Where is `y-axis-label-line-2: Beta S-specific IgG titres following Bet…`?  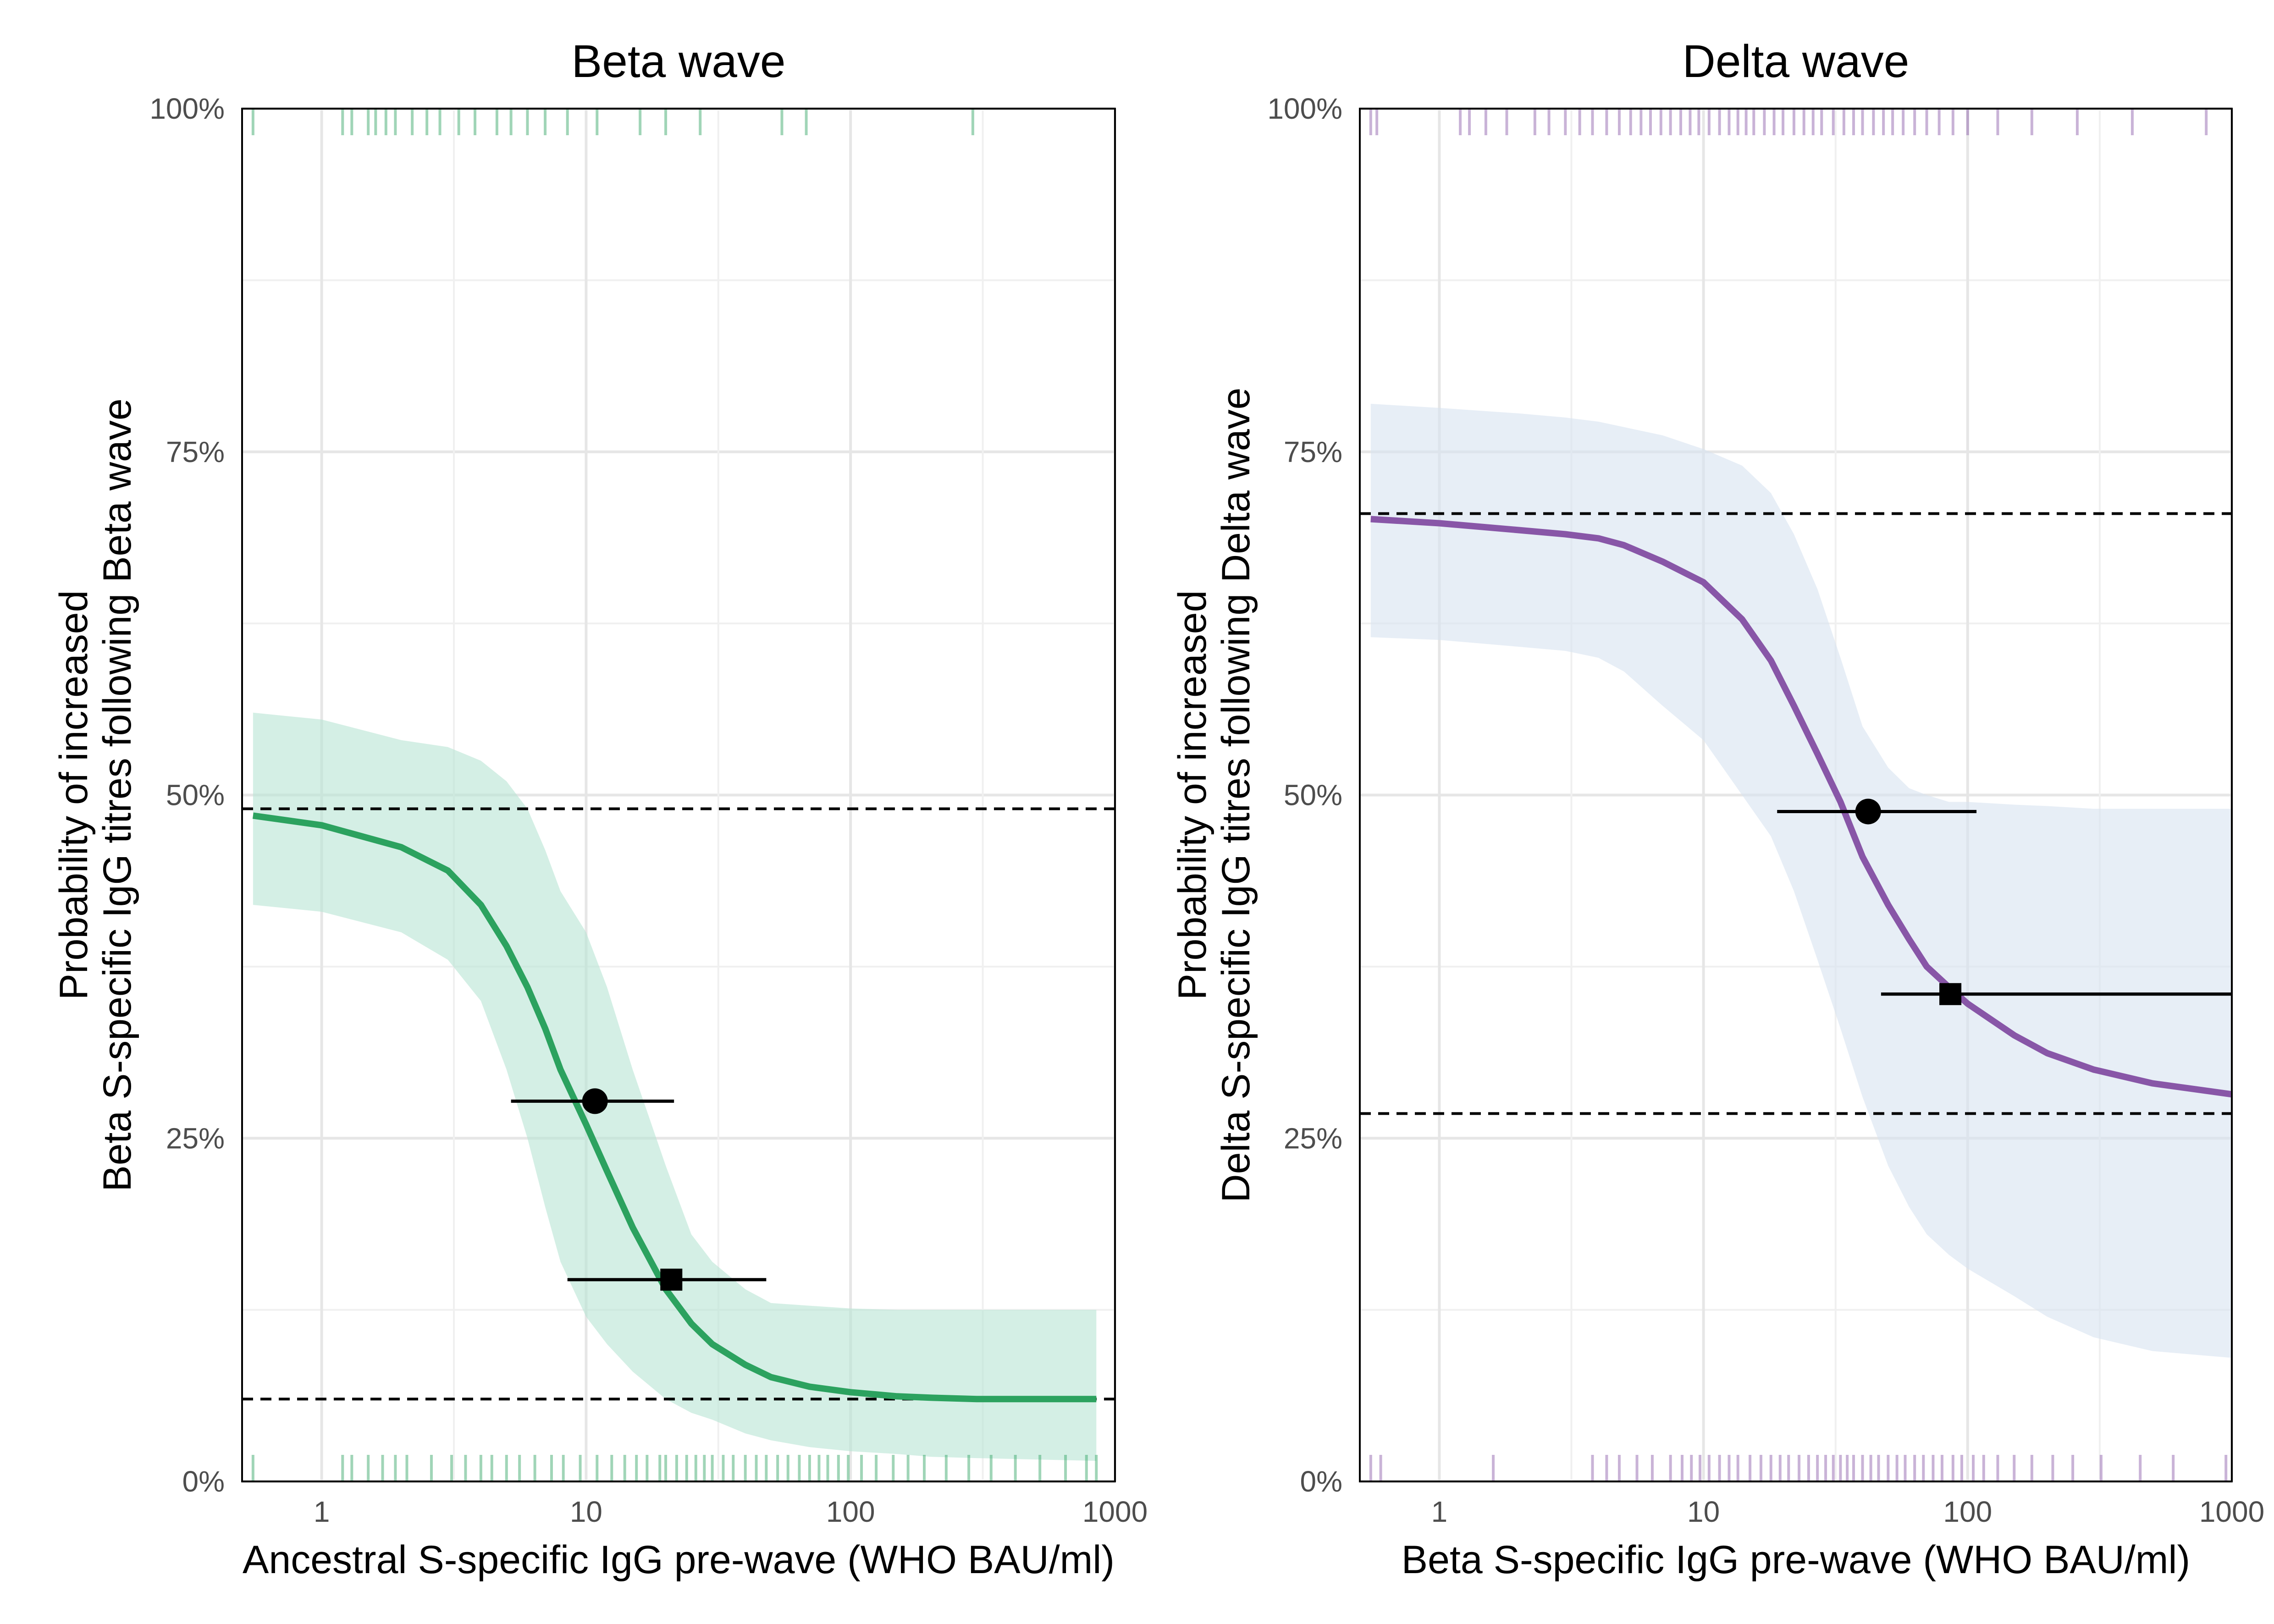 y-axis-label-line-2: Beta S-specific IgG titres following Bet… is located at coordinates (117, 794).